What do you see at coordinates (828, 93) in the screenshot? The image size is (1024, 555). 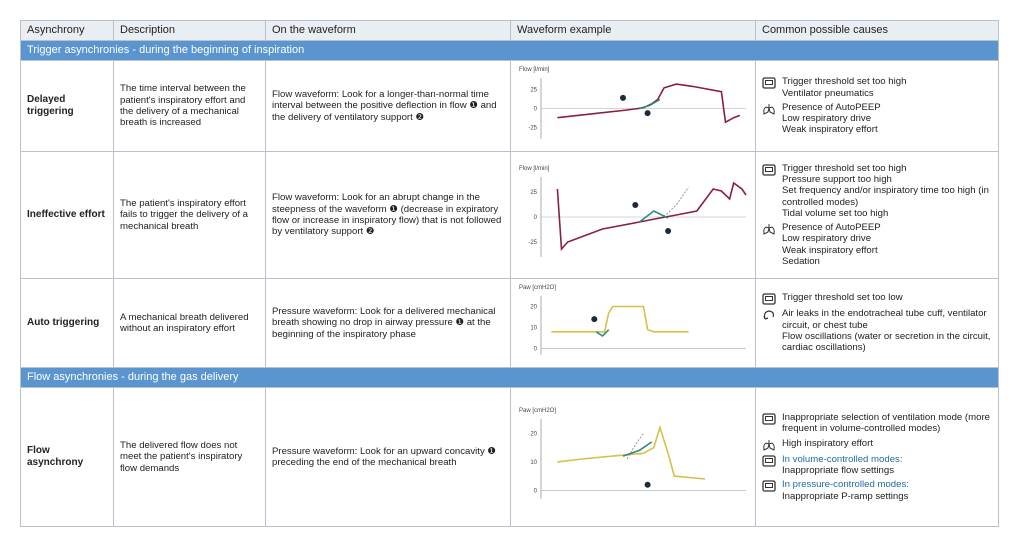 I see `cause-line: Ventilator pneumatics` at bounding box center [828, 93].